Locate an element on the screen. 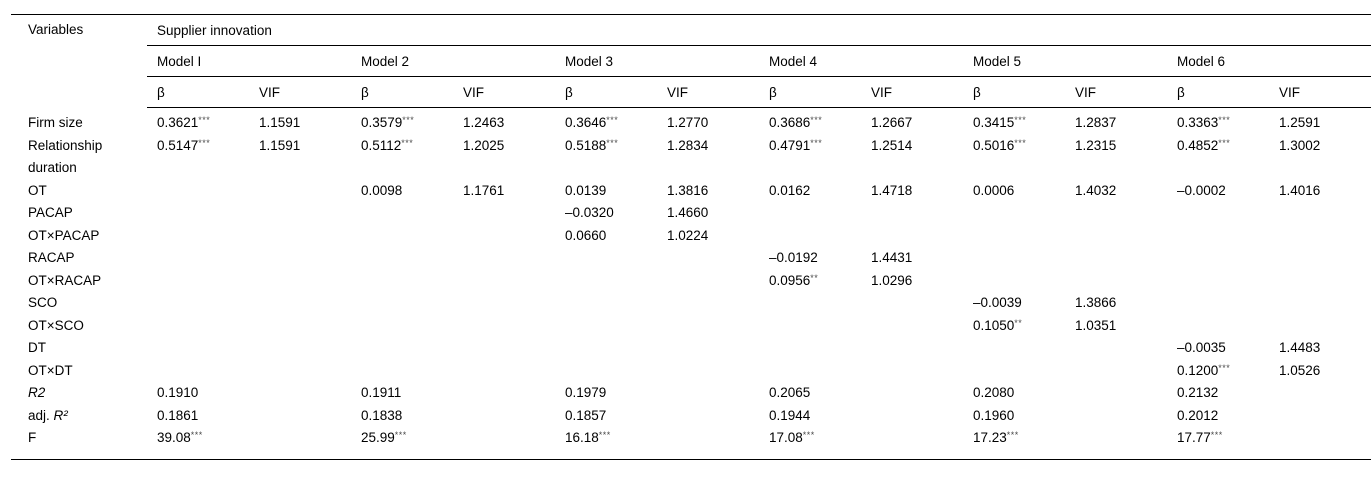 The image size is (1371, 479). table-row: SCO –0.0039 1.3866 is located at coordinates (691, 303).